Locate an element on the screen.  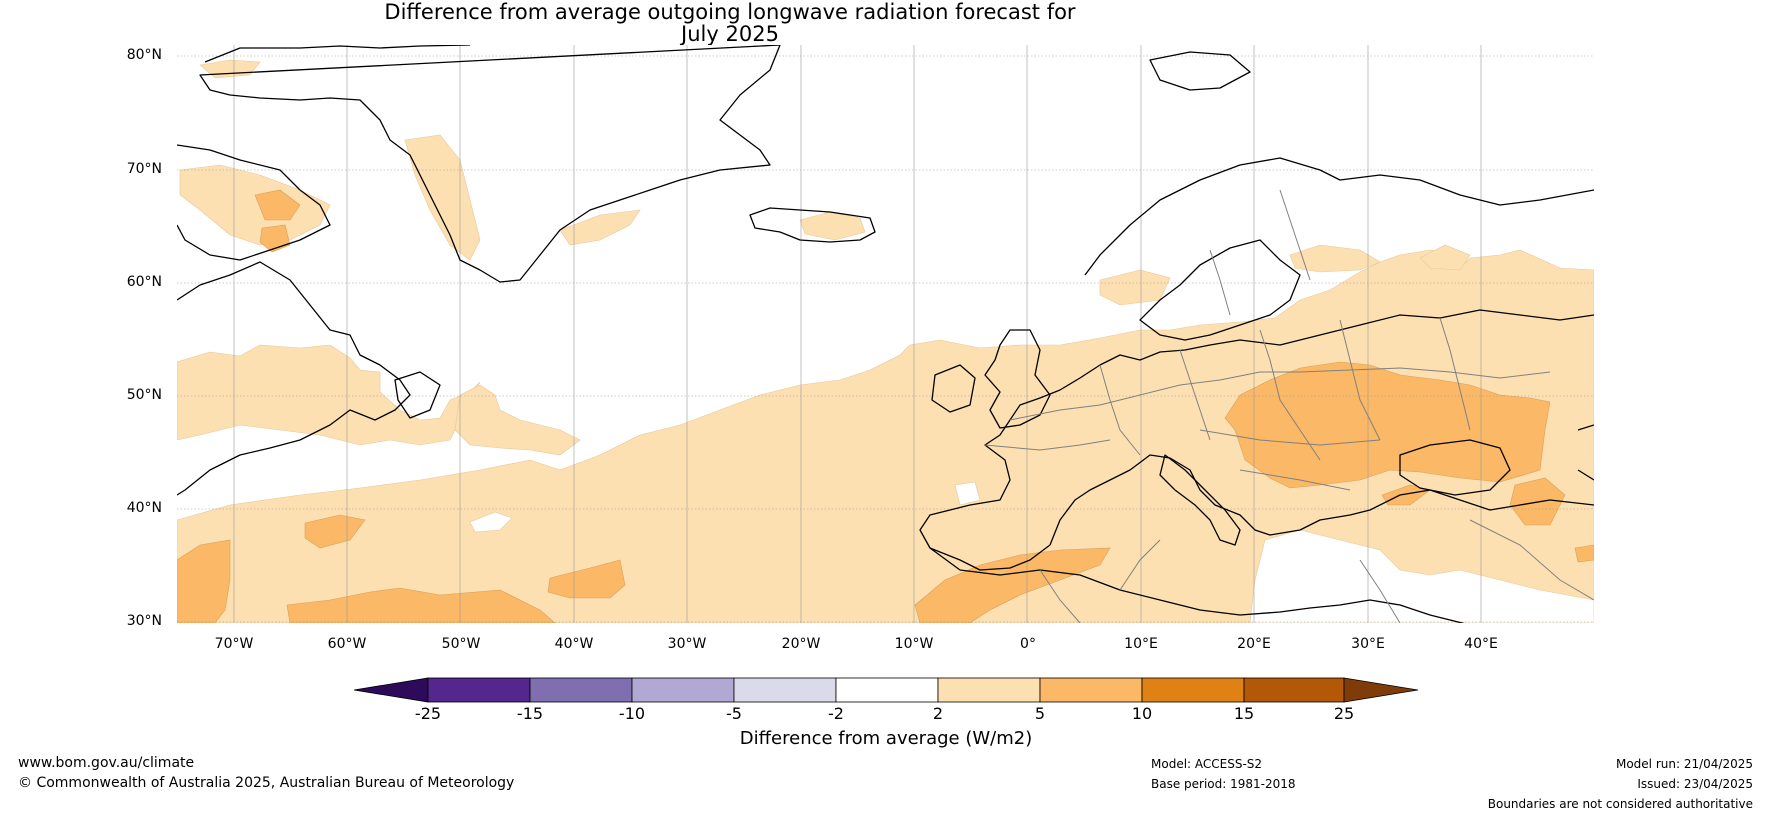
lon-label-40e: 40°E is located at coordinates (1481, 644).